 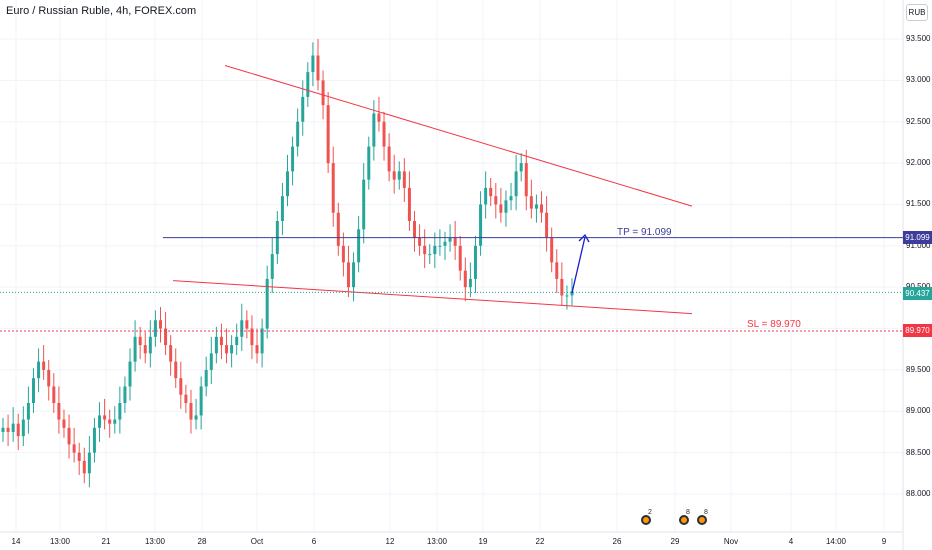 I want to click on time-tick-label: 21, so click(x=106, y=541).